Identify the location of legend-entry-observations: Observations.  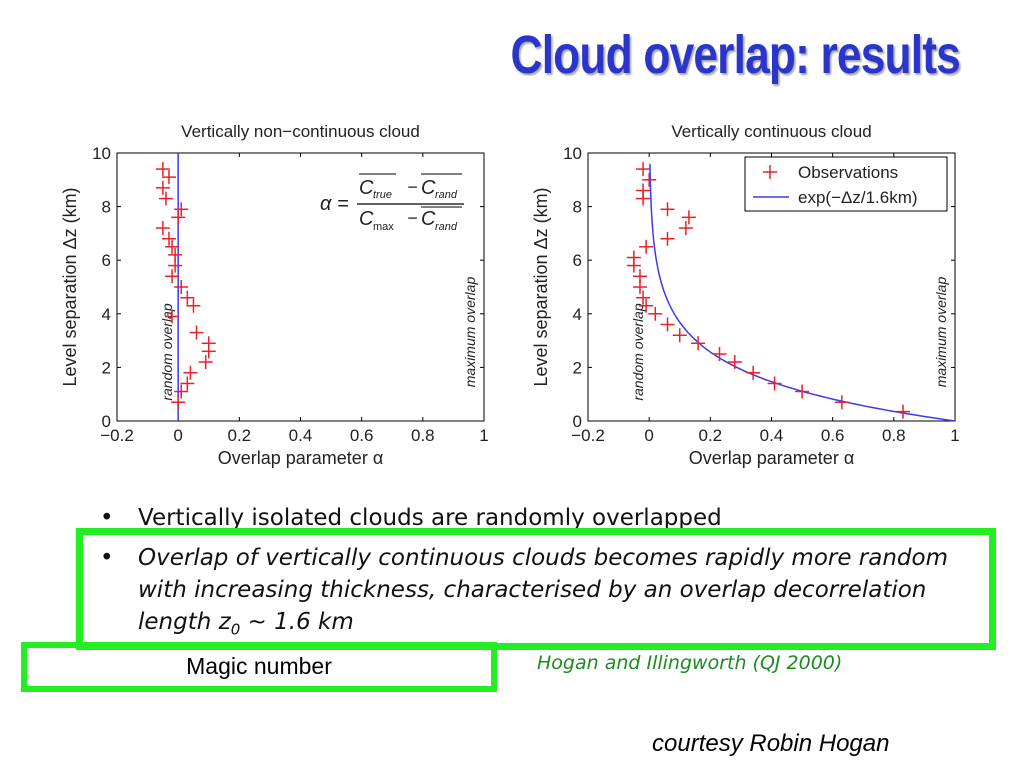
(848, 172).